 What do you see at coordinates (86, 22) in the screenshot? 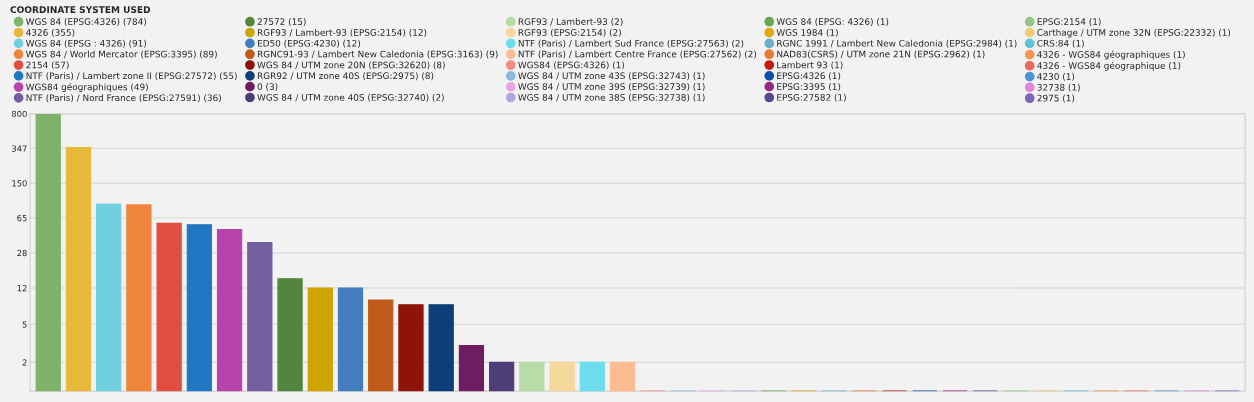
I see `legend-label: WGS 84 (EPSG:4326) (784)` at bounding box center [86, 22].